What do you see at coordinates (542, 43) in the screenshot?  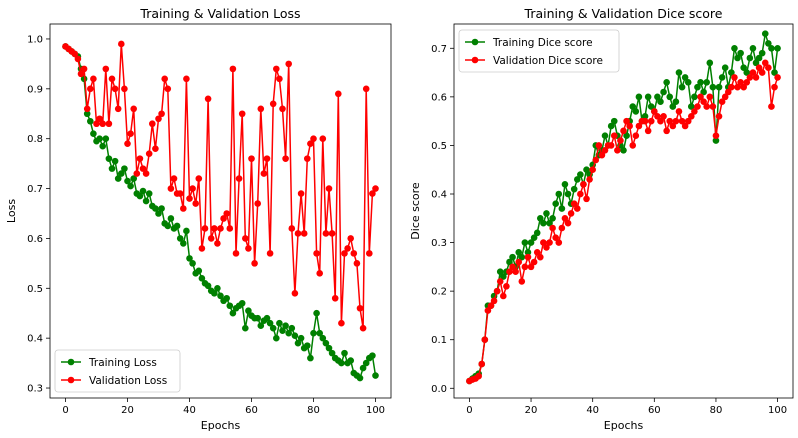 I see `legend-entry-label: Training Dice score` at bounding box center [542, 43].